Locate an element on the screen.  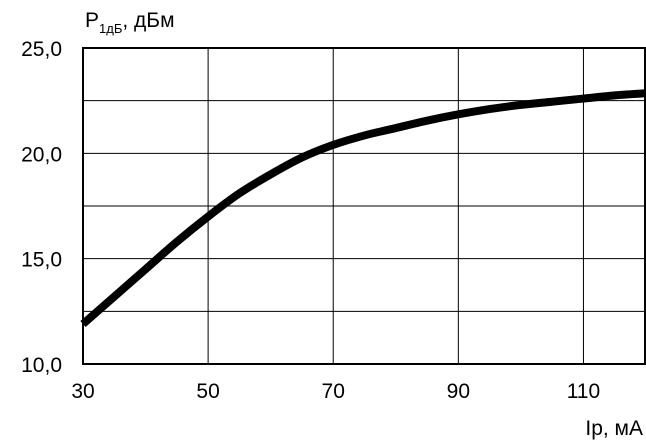
x-tick-labels: 30 50 70 90 110 is located at coordinates (335, 391).